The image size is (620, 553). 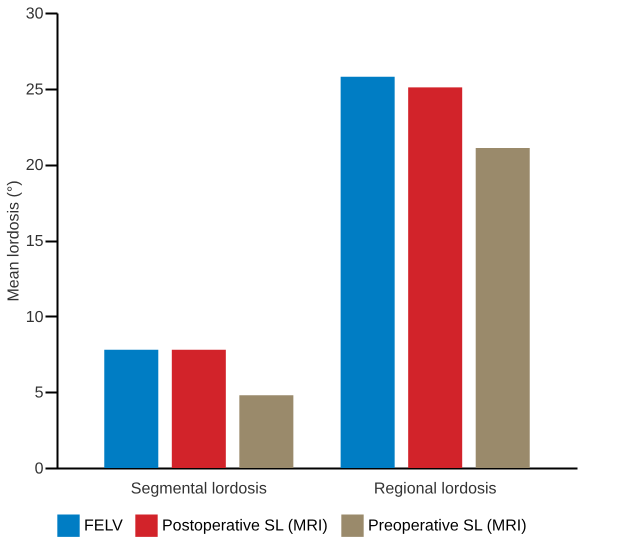 I want to click on y-tick-label: 10, so click(x=35, y=317).